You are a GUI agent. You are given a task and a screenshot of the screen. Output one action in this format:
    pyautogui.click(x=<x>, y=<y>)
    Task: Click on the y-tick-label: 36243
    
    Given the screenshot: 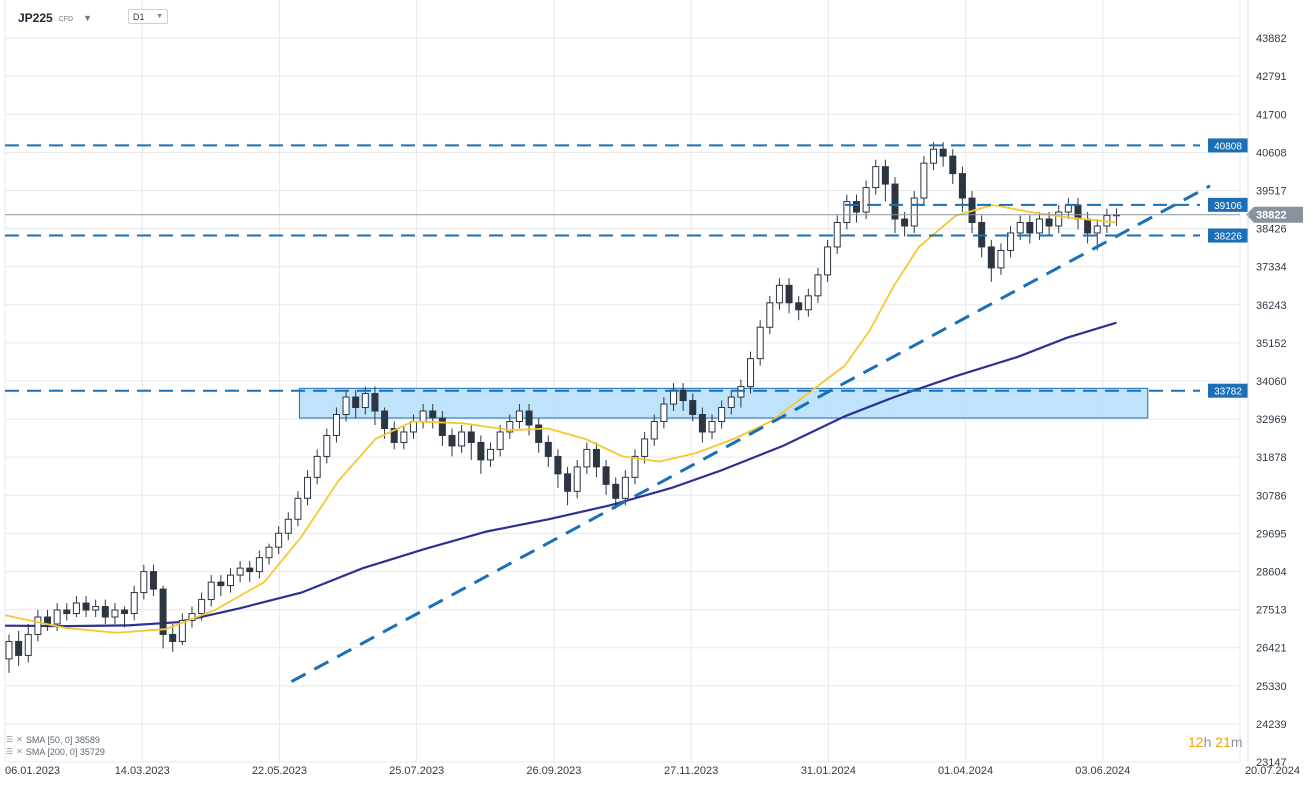 What is the action you would take?
    pyautogui.click(x=1271, y=306)
    